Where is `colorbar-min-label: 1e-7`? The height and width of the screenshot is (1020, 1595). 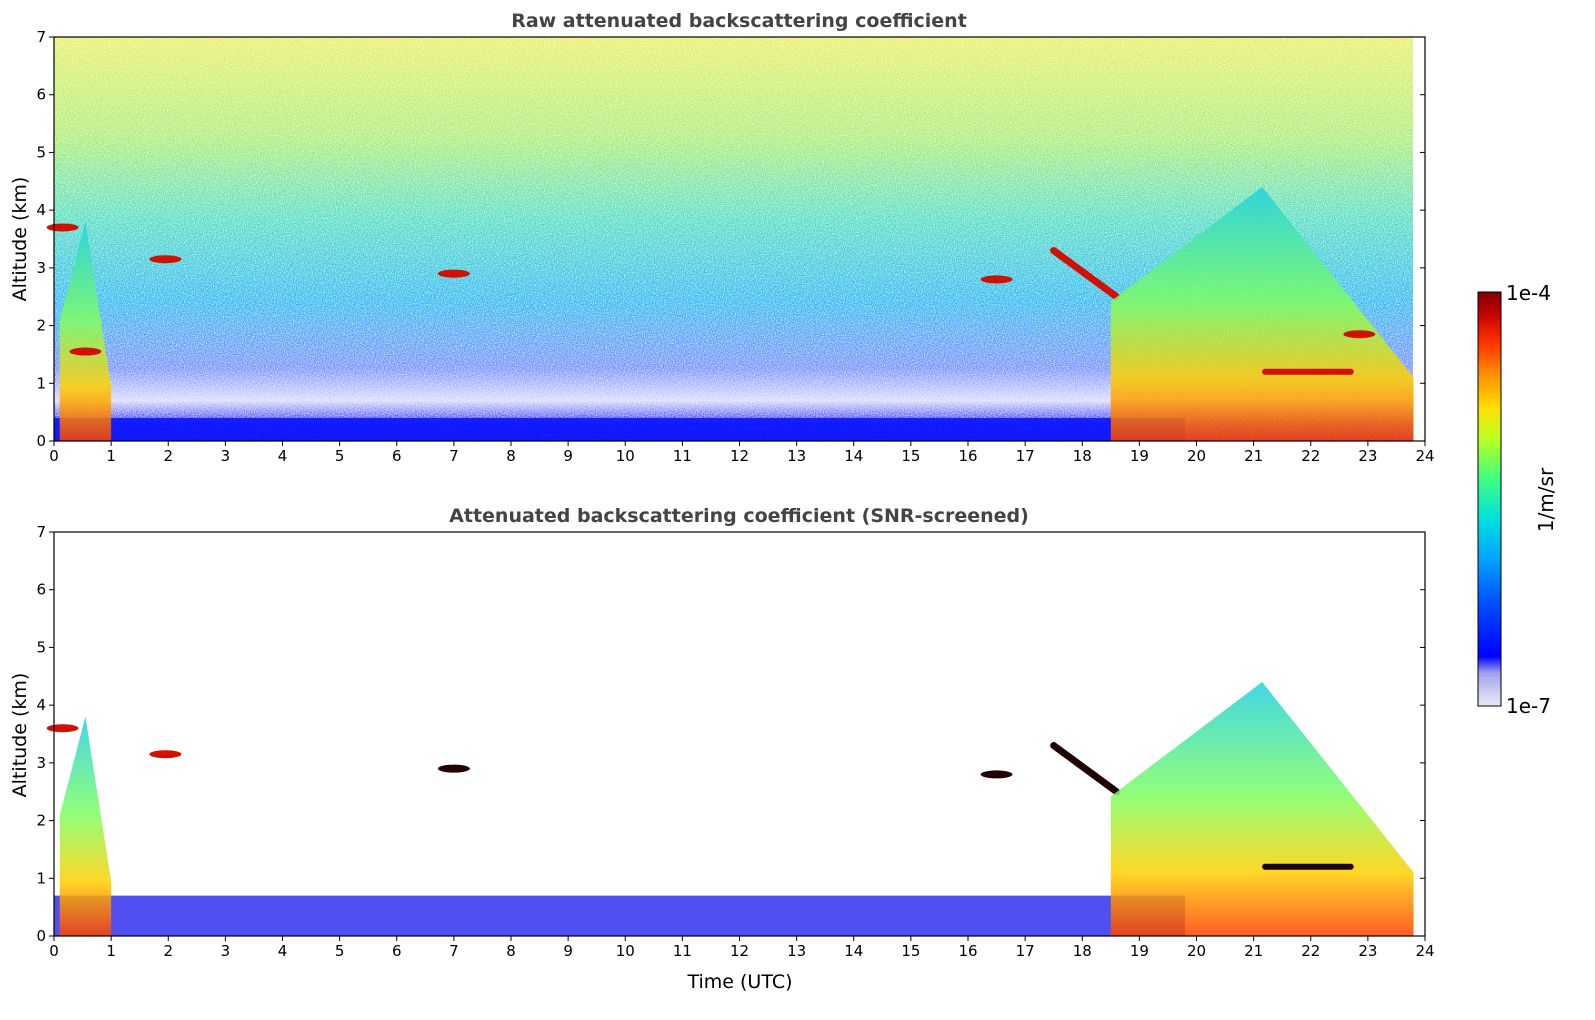
colorbar-min-label: 1e-7 is located at coordinates (1528, 706).